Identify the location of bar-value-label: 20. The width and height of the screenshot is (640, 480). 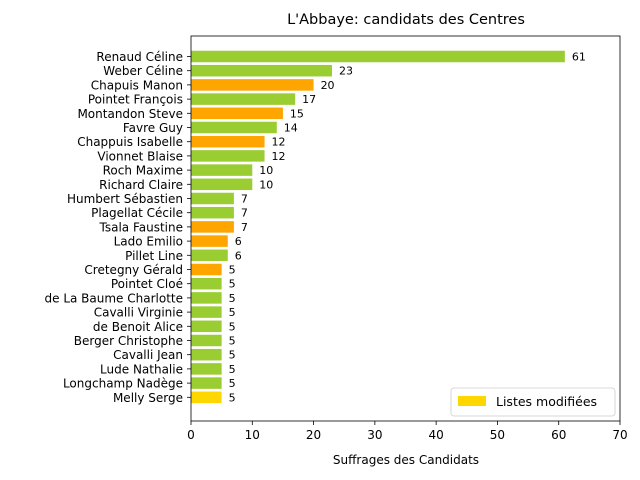
(328, 85).